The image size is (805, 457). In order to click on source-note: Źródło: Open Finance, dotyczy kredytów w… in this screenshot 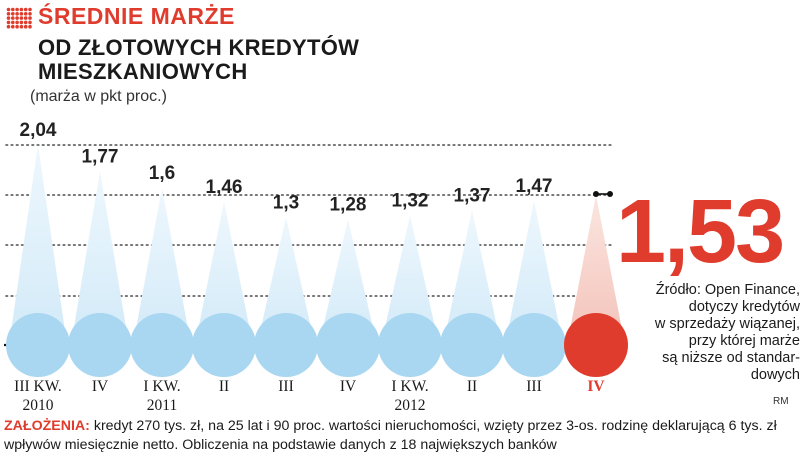, I will do `click(727, 332)`.